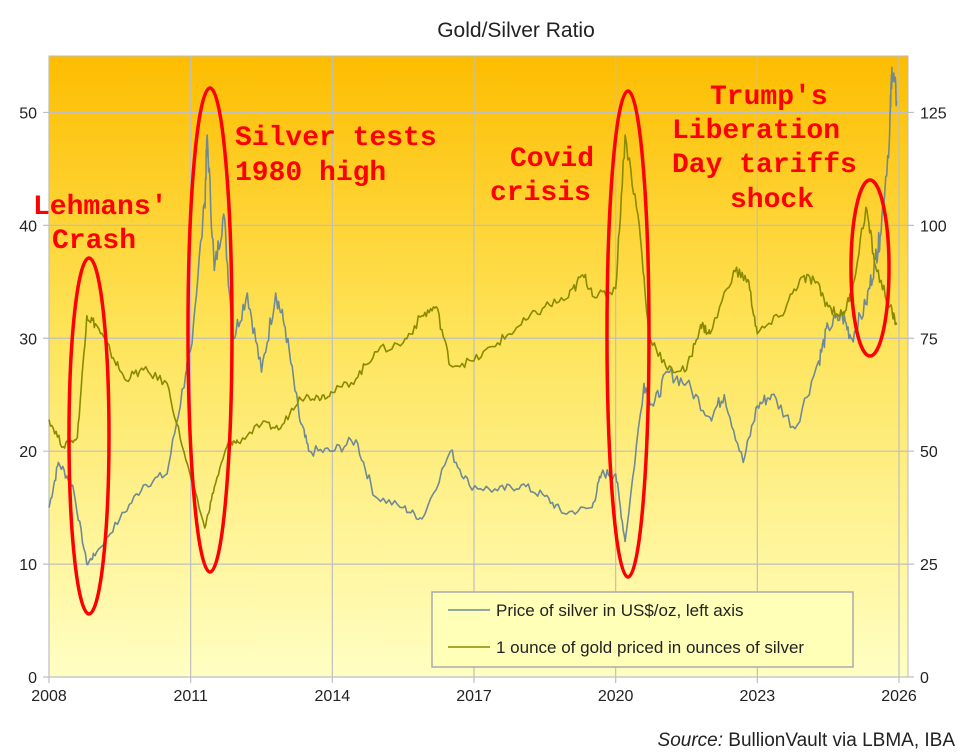 The image size is (964, 756). I want to click on y-right-tick-label: 0, so click(924, 678).